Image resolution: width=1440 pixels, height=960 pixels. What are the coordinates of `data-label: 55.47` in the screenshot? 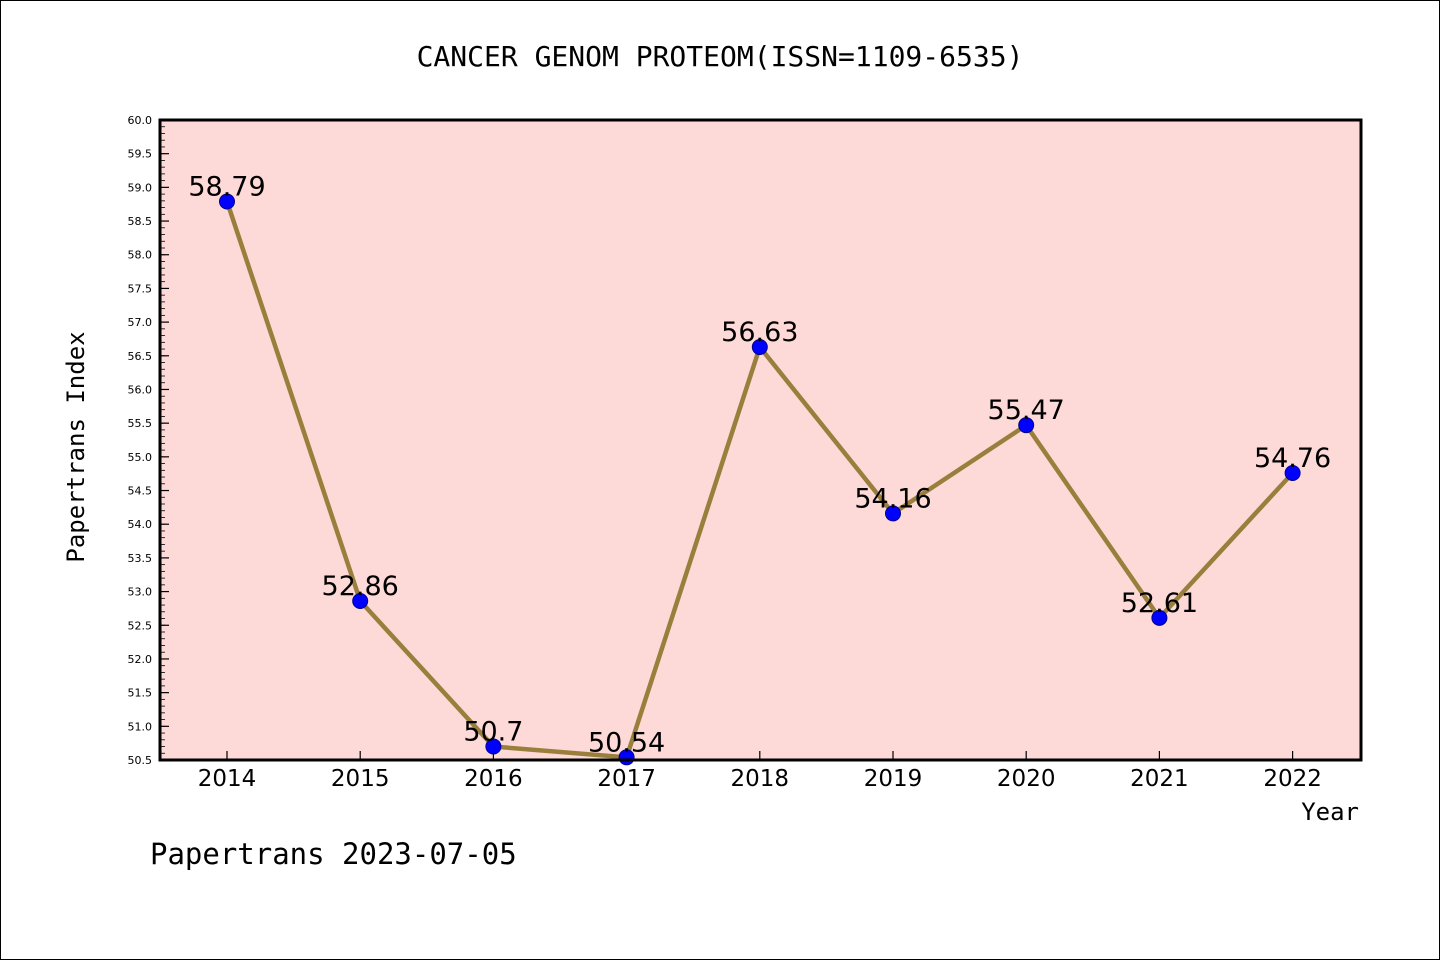 It's located at (1026, 410).